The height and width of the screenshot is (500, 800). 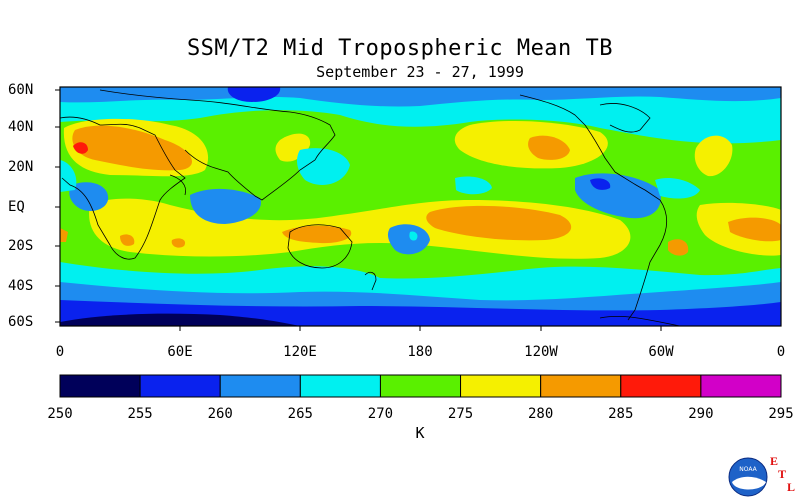 I want to click on patch-cyan-west-edge, so click(x=68, y=176).